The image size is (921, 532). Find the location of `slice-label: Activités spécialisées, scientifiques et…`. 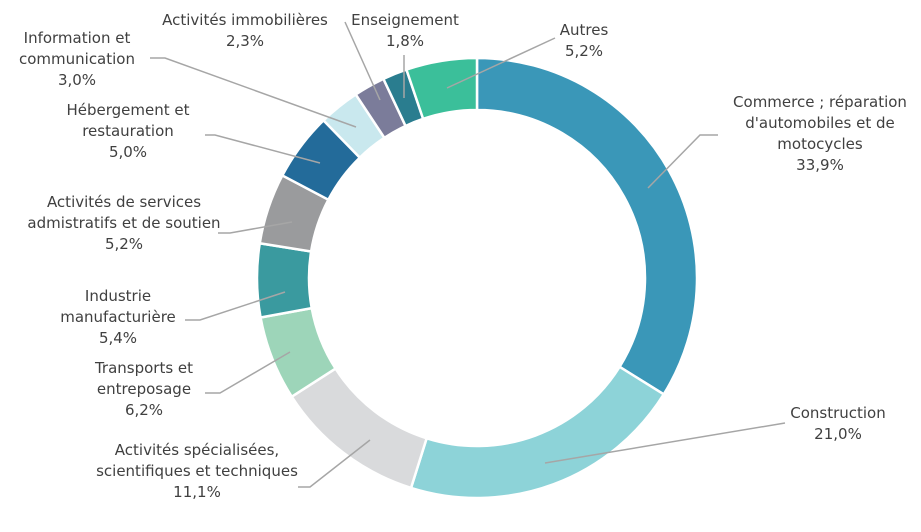

slice-label: Activités spécialisées, scientifiques et… is located at coordinates (197, 471).